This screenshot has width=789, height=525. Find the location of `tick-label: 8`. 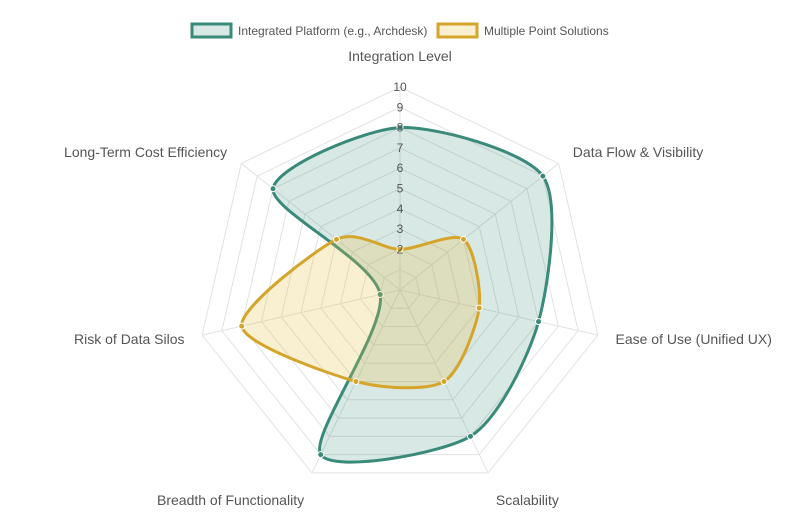

tick-label: 8 is located at coordinates (400, 128).